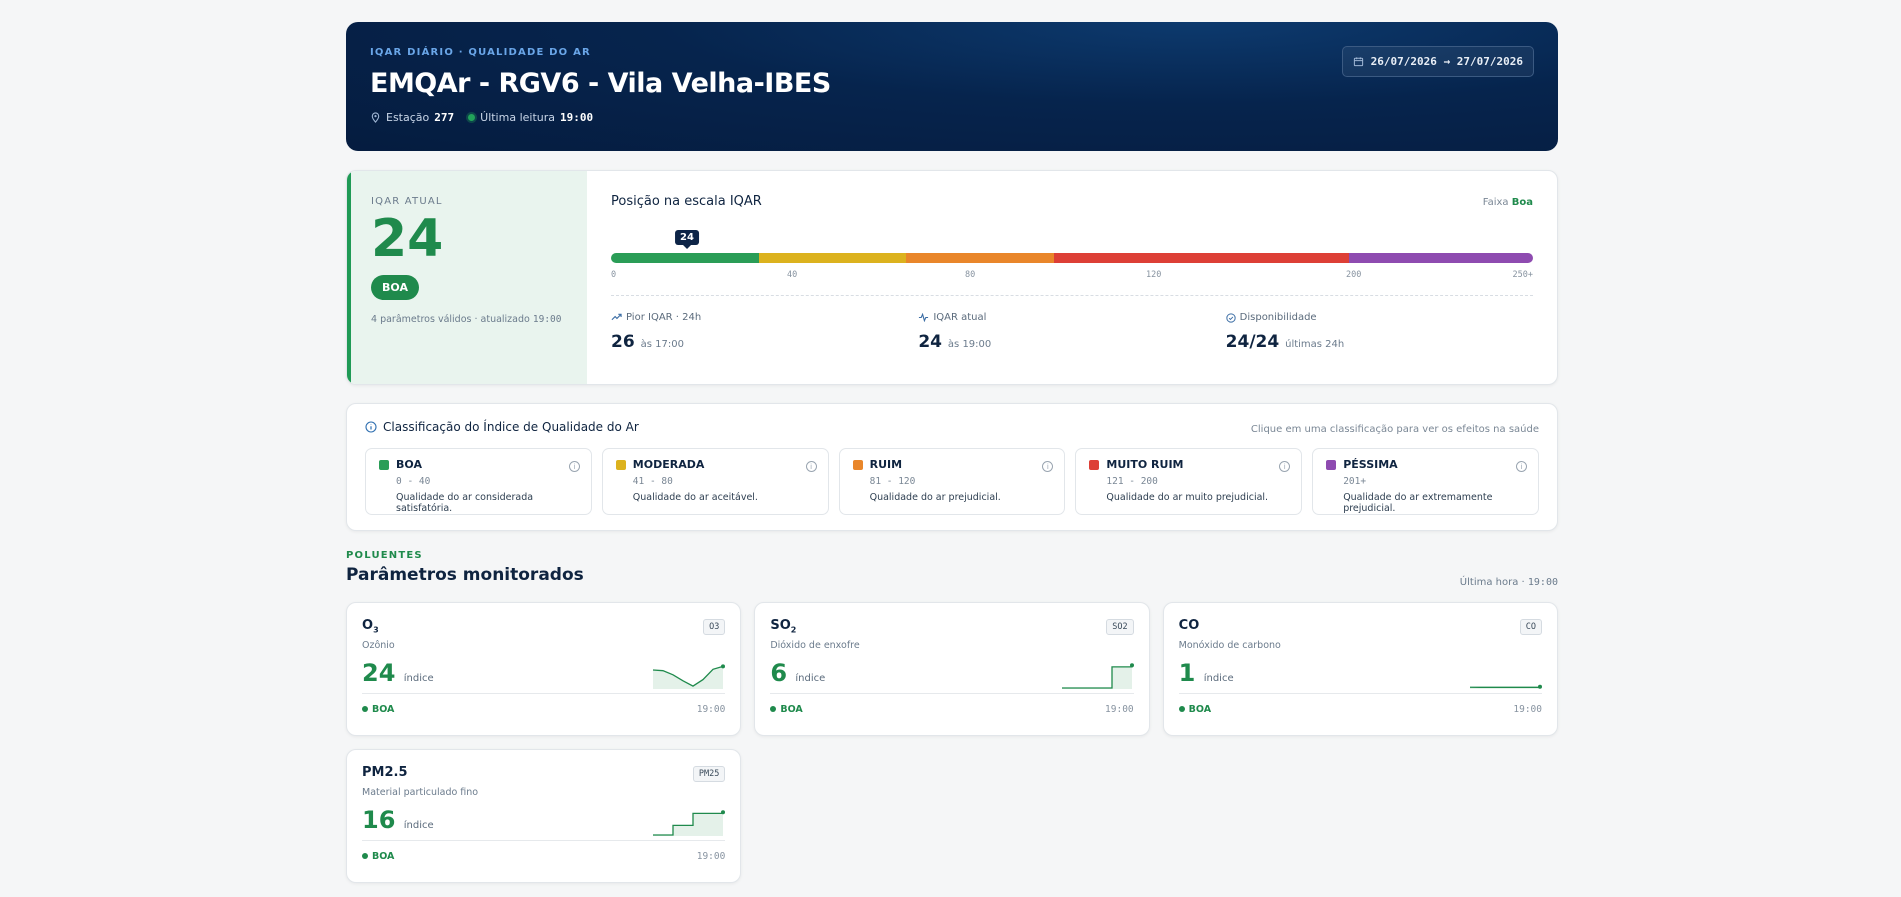 The width and height of the screenshot is (1901, 897). I want to click on last-reading-time: 19:00, so click(577, 117).